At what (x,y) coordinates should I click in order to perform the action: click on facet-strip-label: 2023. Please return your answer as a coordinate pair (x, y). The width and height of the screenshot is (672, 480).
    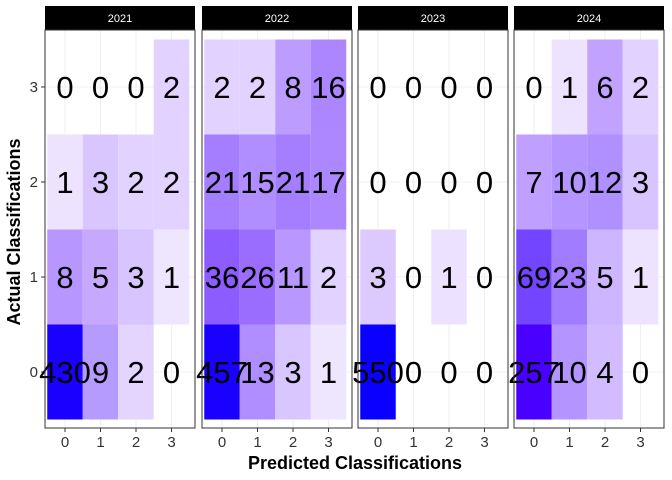
    Looking at the image, I should click on (433, 19).